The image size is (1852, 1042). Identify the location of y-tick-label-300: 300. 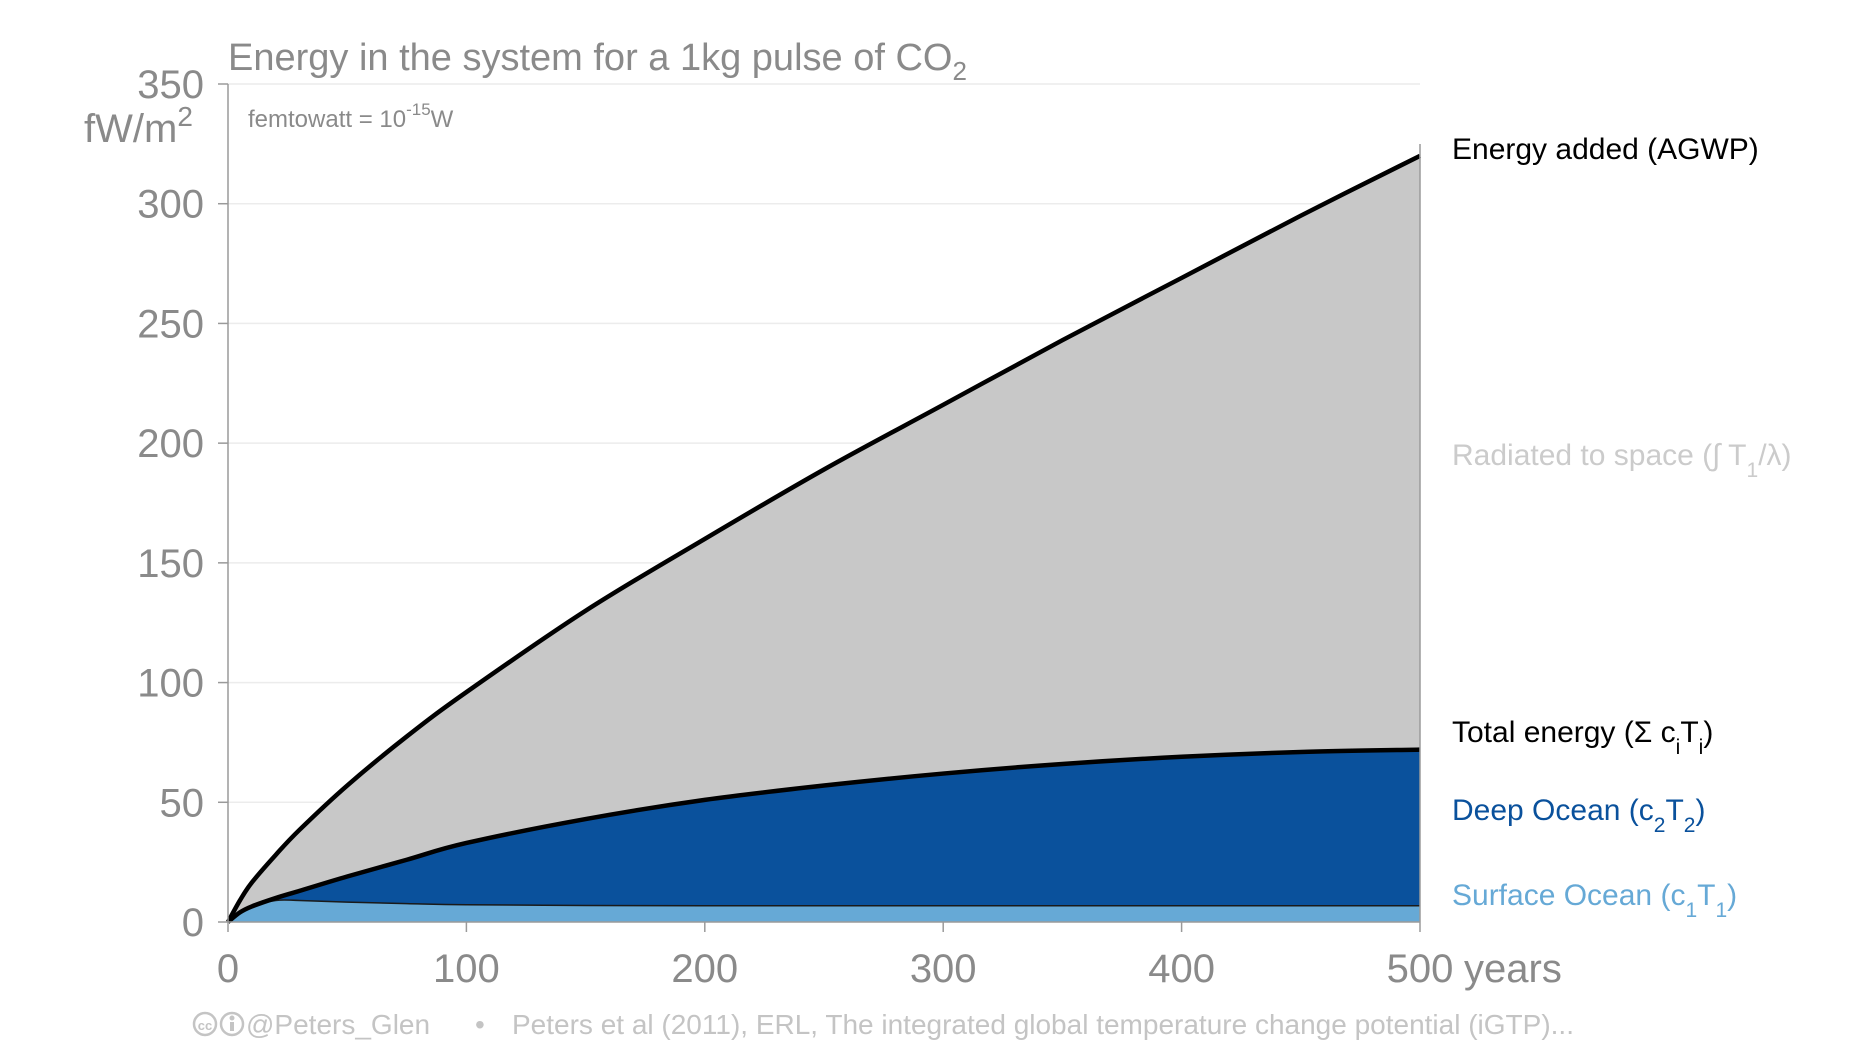
(170, 205).